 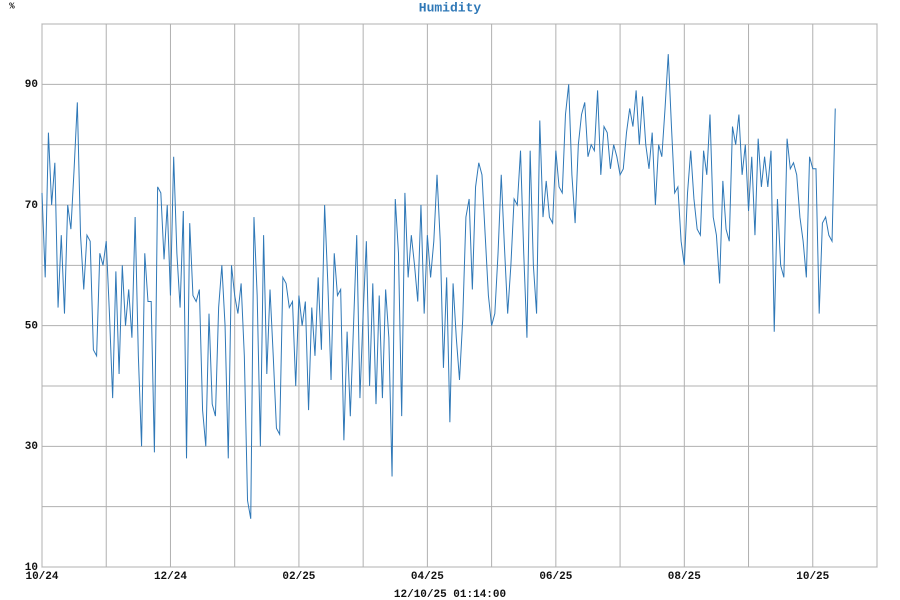 What do you see at coordinates (684, 577) in the screenshot?
I see `x-tick-label: 08/25` at bounding box center [684, 577].